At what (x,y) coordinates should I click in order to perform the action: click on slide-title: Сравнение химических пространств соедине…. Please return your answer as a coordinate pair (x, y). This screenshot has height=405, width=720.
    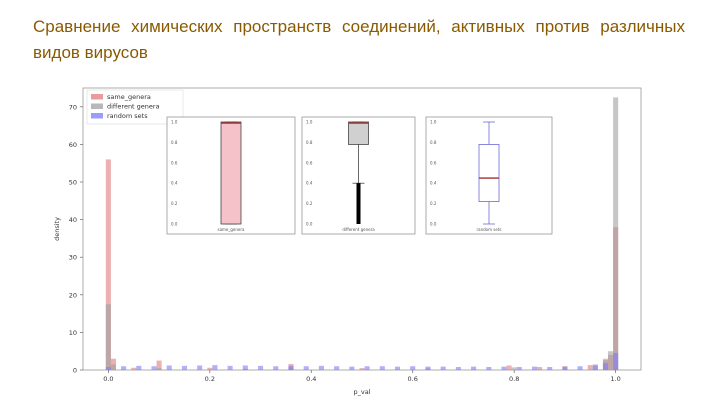
    Looking at the image, I should click on (359, 39).